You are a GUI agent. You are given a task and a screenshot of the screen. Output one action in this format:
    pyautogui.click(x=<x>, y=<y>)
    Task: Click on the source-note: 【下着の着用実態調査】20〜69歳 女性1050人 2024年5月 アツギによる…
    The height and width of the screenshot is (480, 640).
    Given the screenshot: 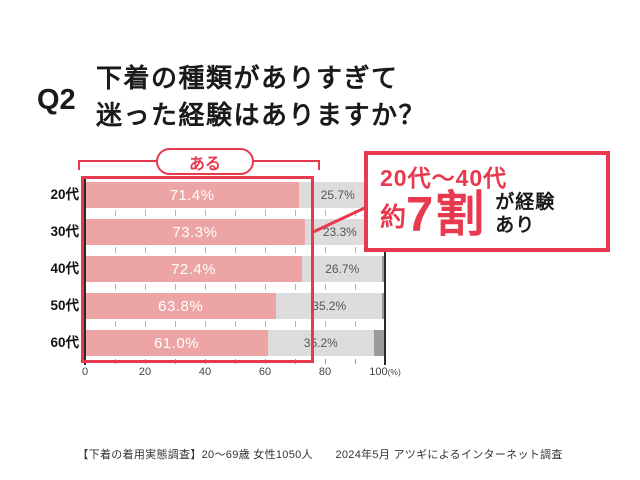 What is the action you would take?
    pyautogui.click(x=320, y=455)
    